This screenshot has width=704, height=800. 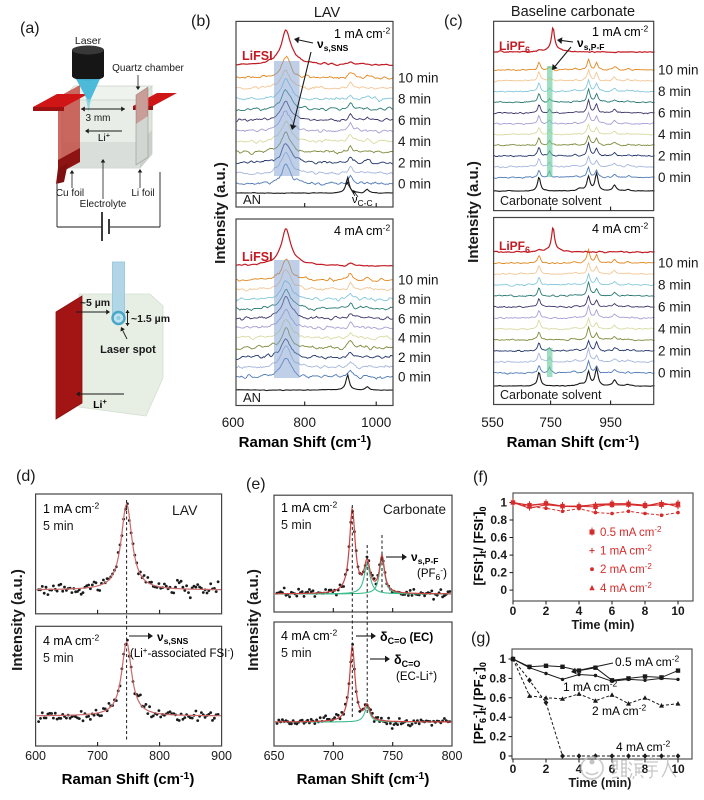 What do you see at coordinates (498, 538) in the screenshot?
I see `svg-text: 0.6` at bounding box center [498, 538].